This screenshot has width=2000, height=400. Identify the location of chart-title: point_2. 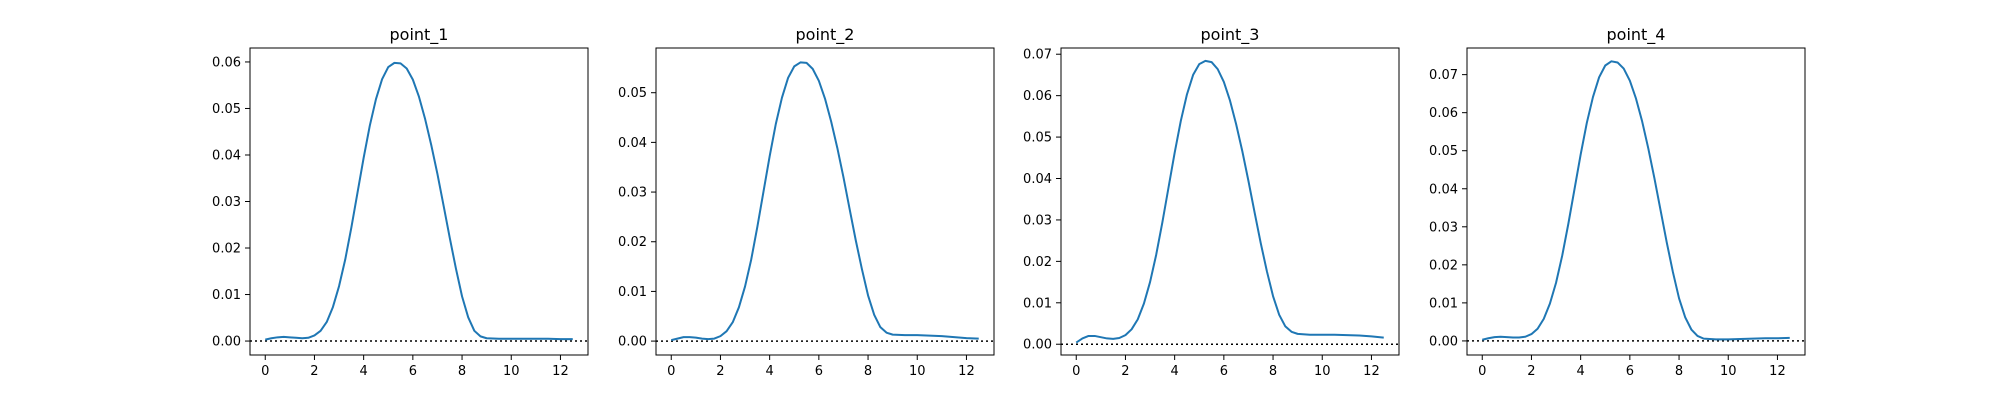
(825, 35).